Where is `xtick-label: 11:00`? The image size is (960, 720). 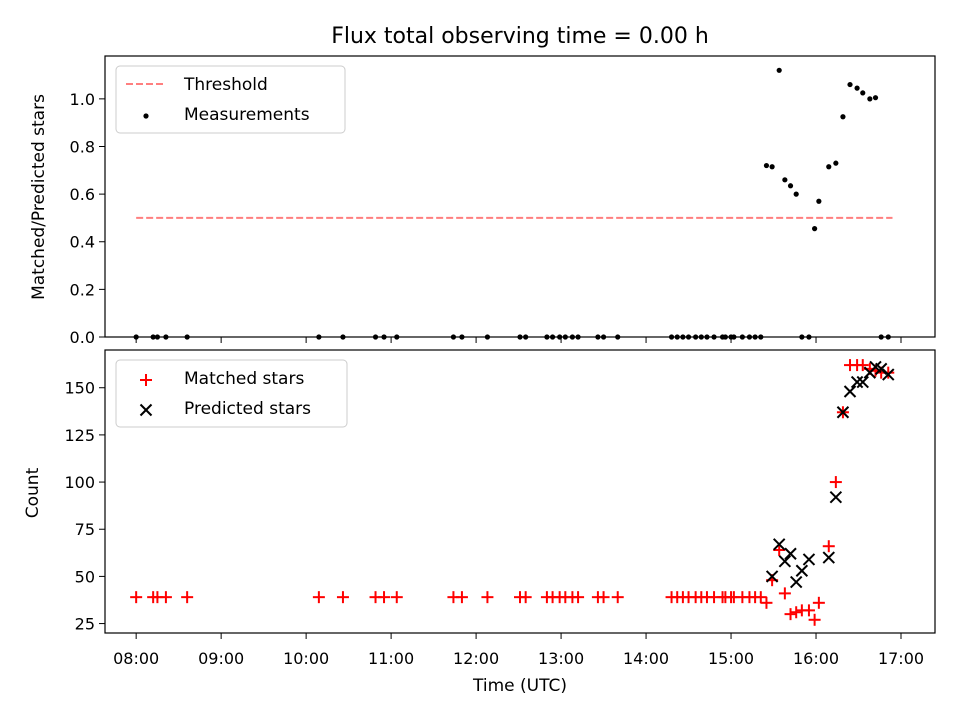 xtick-label: 11:00 is located at coordinates (391, 658).